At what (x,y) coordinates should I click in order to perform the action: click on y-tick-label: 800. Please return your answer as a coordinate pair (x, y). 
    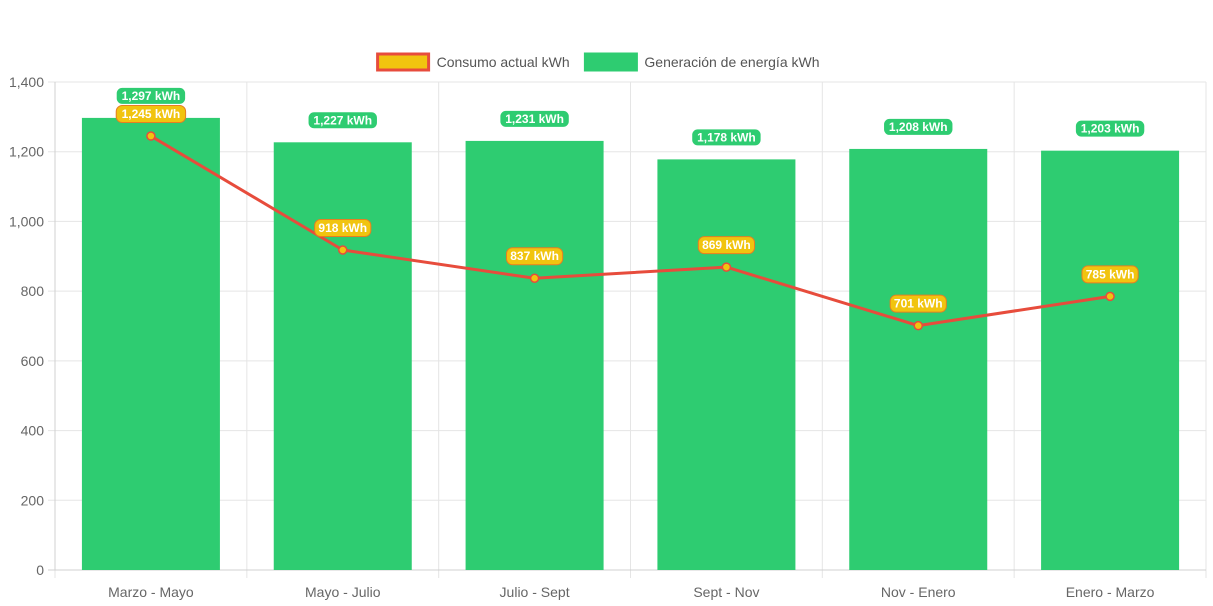
    Looking at the image, I should click on (33, 291).